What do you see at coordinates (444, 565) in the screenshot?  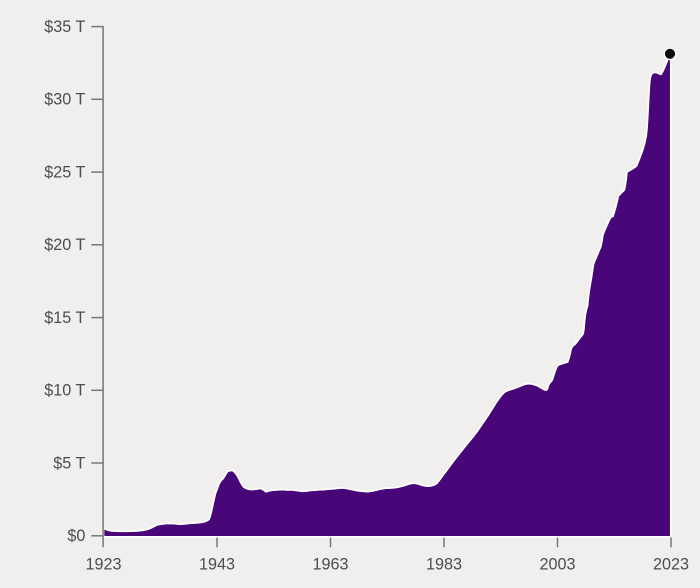 I see `svg-text: 1983` at bounding box center [444, 565].